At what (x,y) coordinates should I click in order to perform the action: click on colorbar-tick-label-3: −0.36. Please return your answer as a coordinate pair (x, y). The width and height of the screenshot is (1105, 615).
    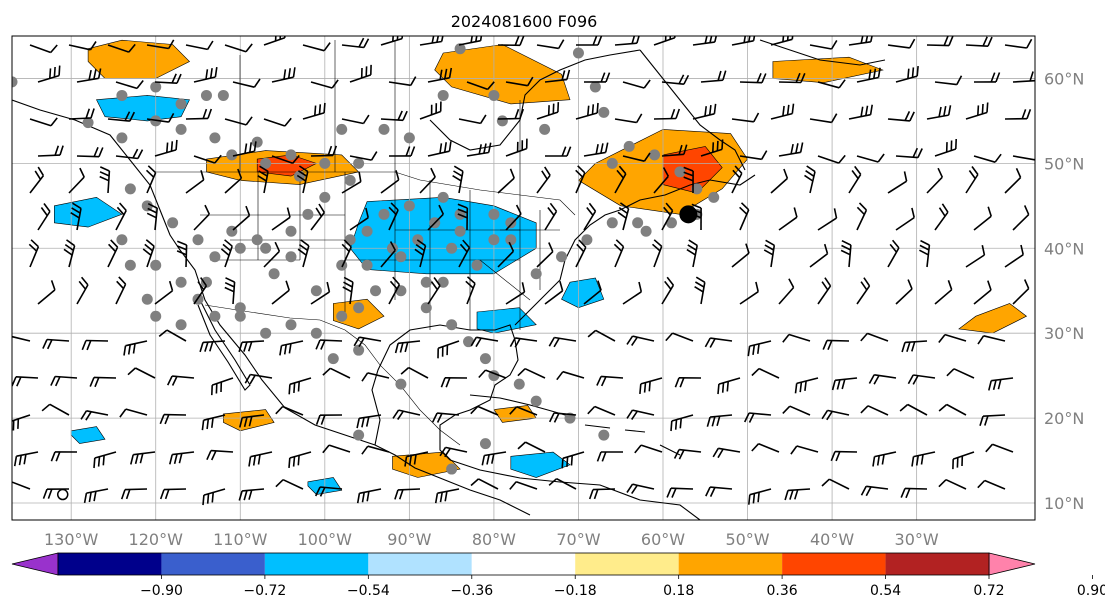
    Looking at the image, I should click on (471, 591).